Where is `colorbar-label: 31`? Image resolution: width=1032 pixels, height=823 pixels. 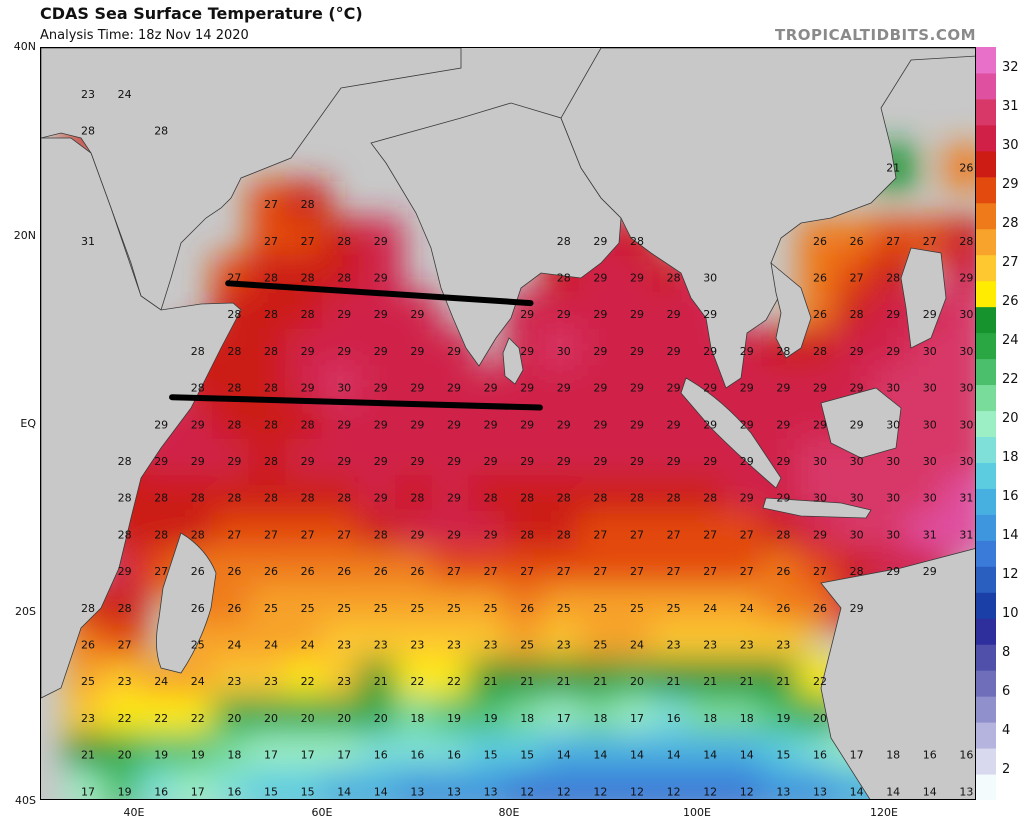 colorbar-label: 31 is located at coordinates (1010, 106).